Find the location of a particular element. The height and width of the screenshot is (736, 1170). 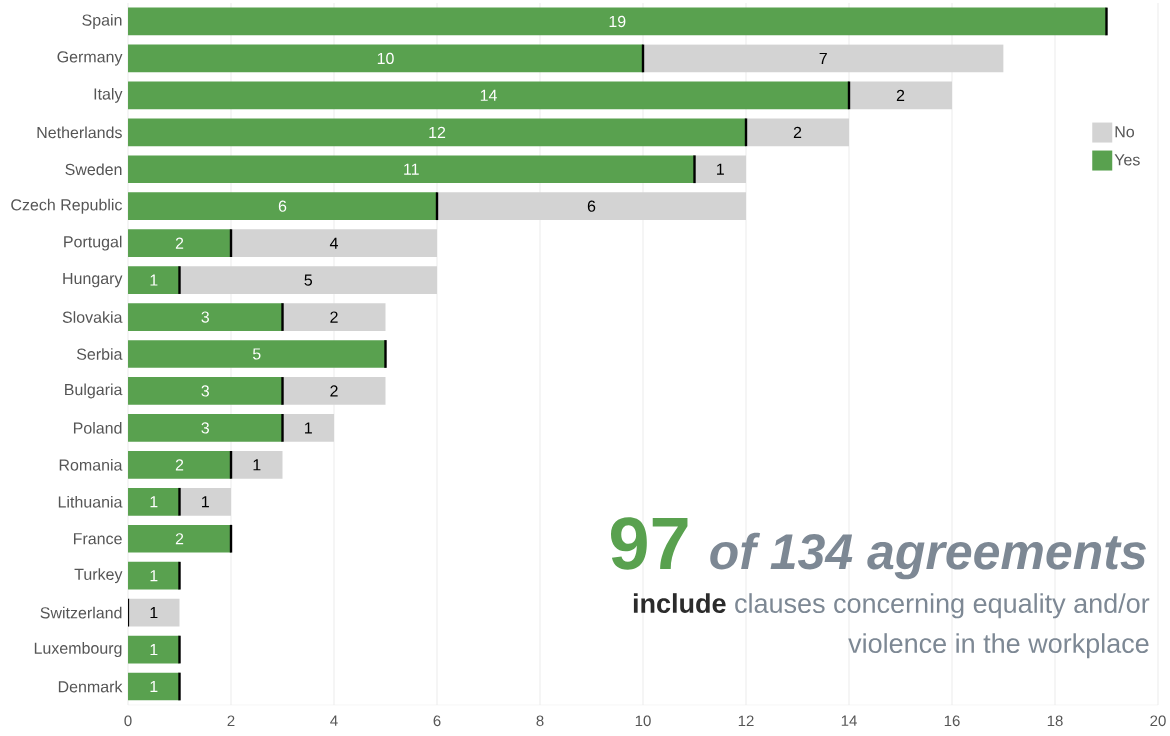

x-tick-label: 2 is located at coordinates (231, 720).